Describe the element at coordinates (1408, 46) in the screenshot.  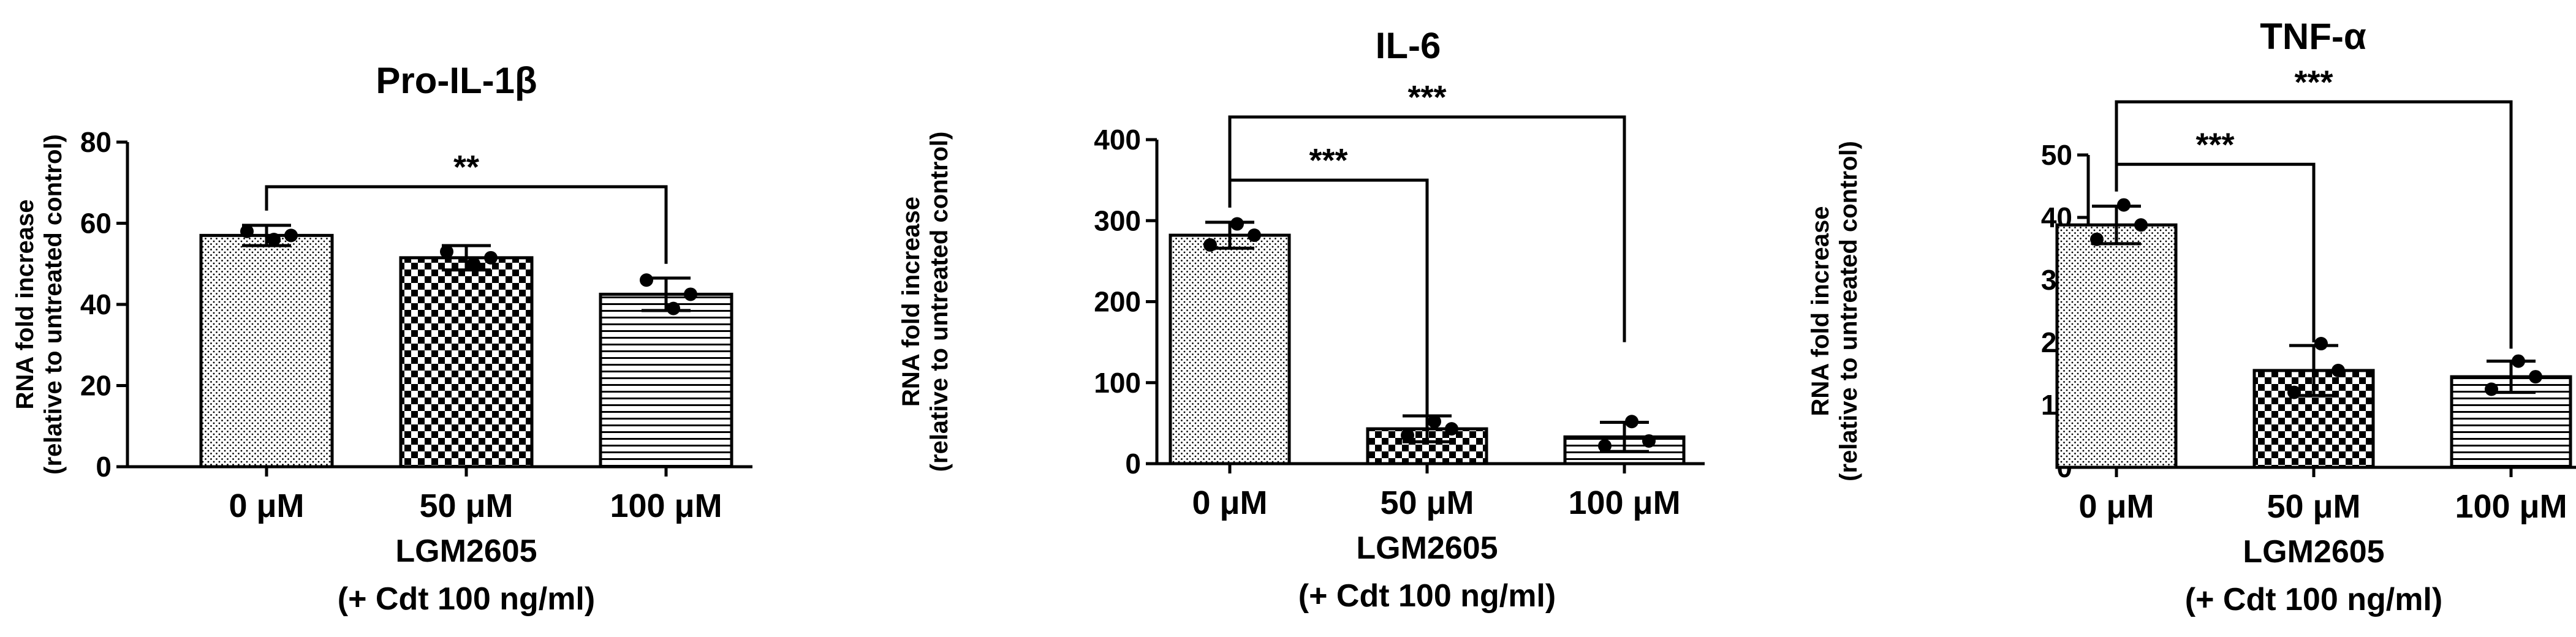
I see `chart-title: IL-6` at that location.